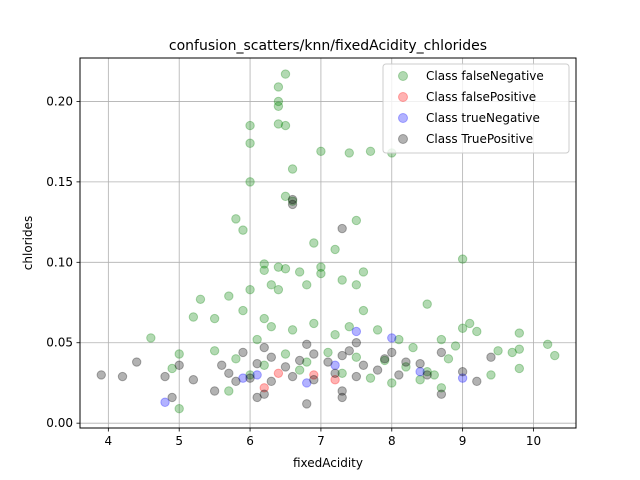 This screenshot has height=480, width=640. Describe the element at coordinates (59, 182) in the screenshot. I see `y-tick-label: 0.15` at that location.